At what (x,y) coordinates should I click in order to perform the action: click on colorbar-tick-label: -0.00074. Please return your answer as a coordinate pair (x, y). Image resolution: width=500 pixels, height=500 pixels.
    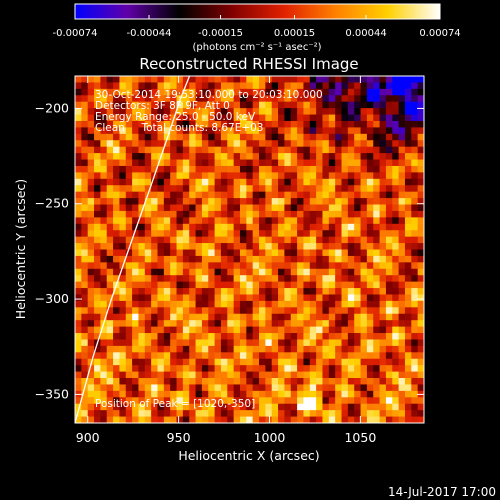
    Looking at the image, I should click on (75, 33).